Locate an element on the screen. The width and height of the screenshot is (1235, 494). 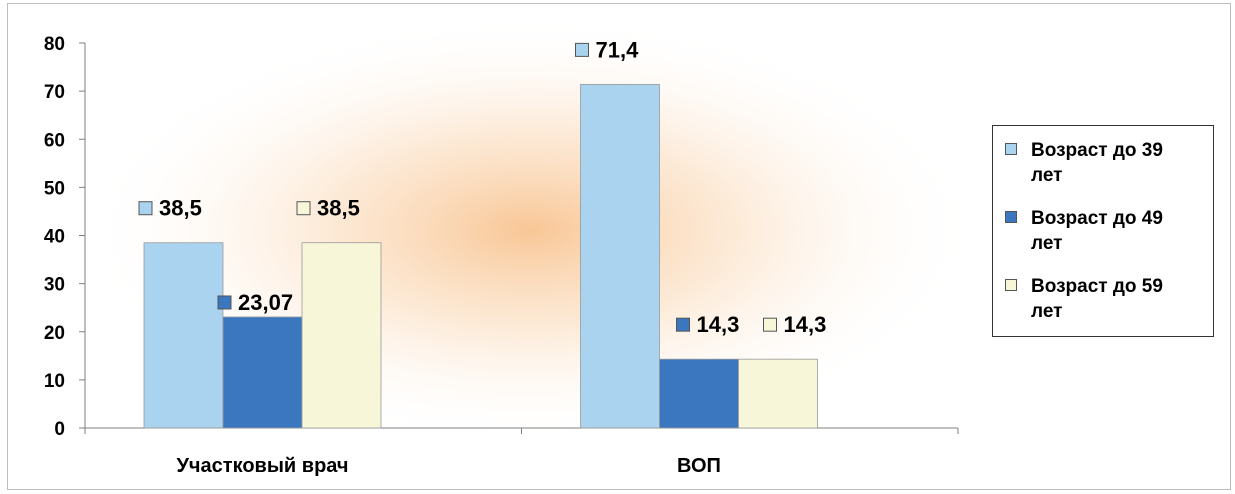
y-tick-label: 10 is located at coordinates (54, 381).